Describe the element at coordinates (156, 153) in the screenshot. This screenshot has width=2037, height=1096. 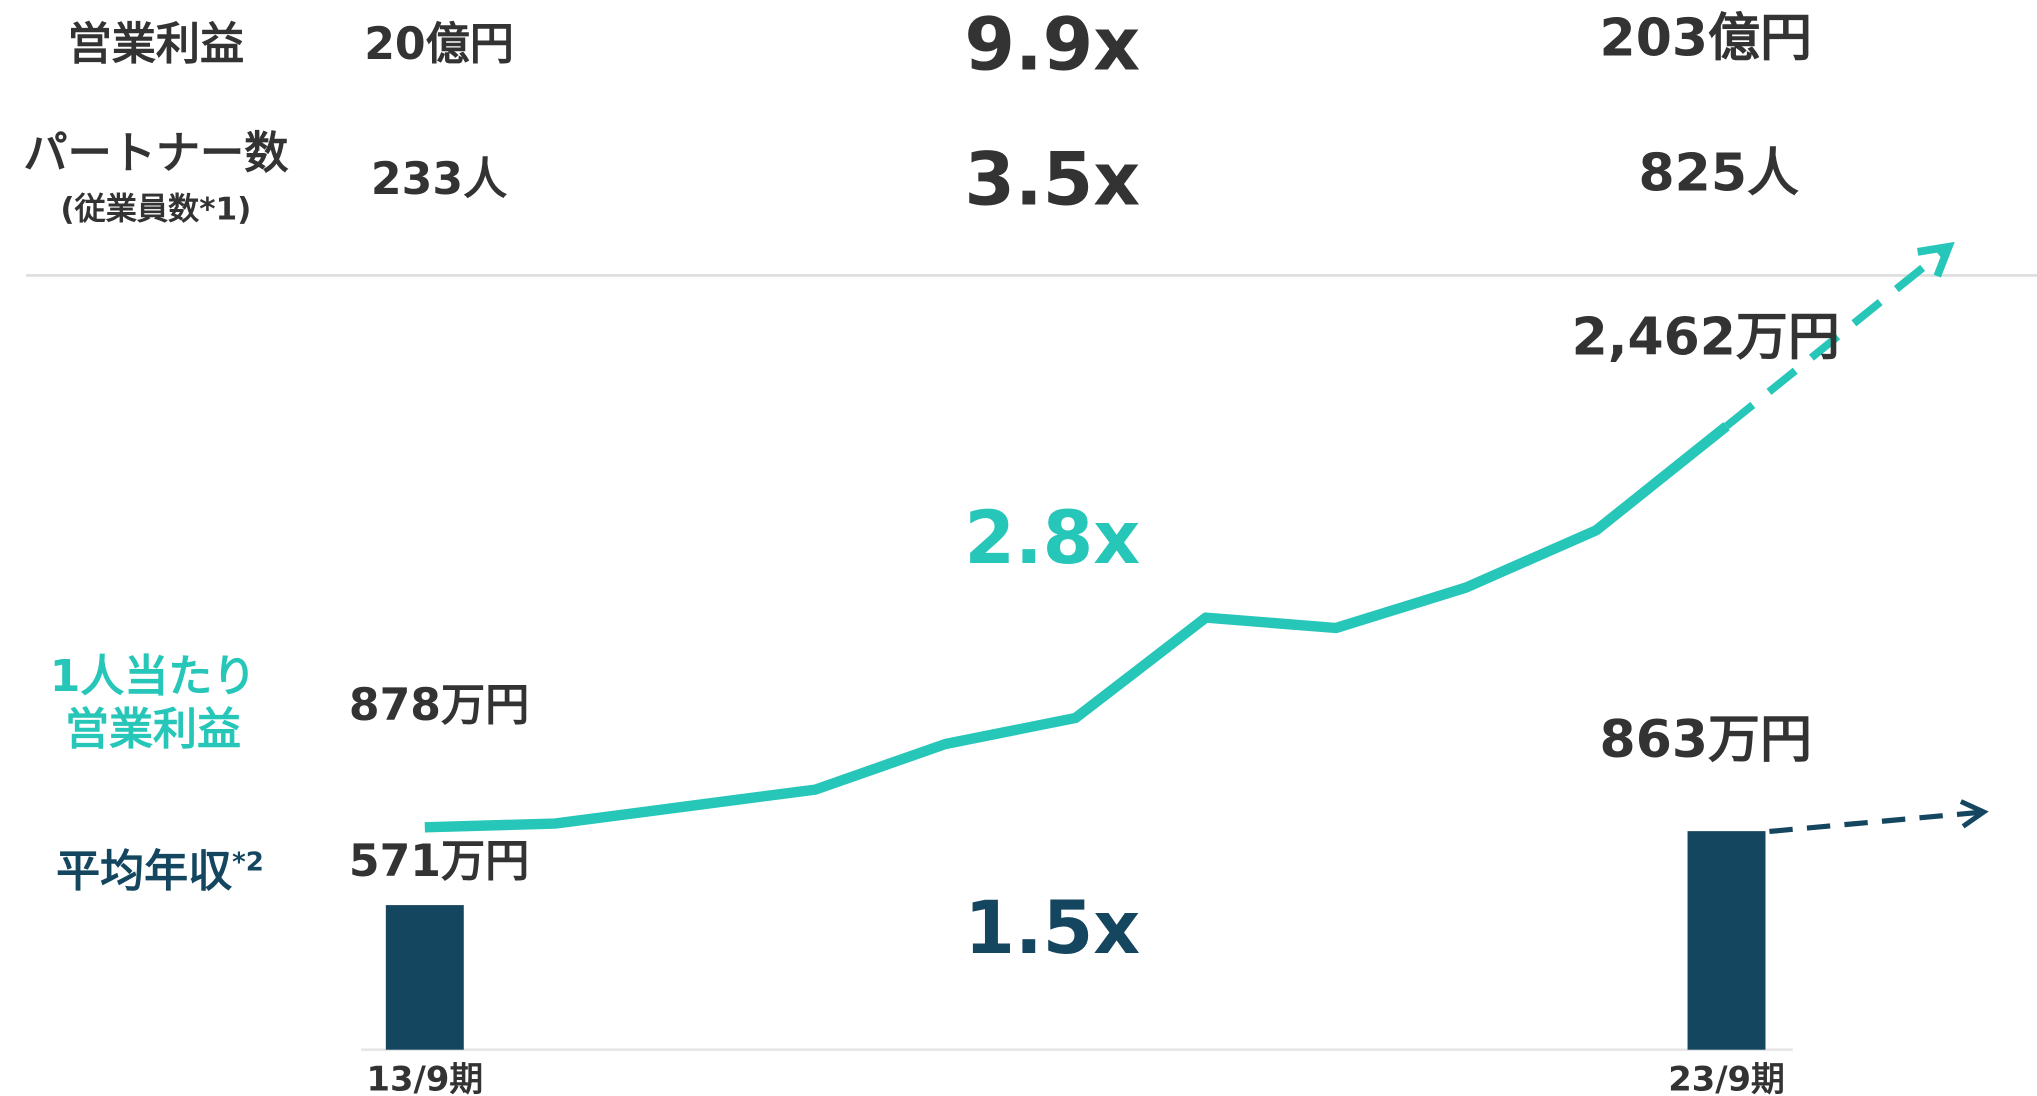
I see `row-label: パートナー数` at that location.